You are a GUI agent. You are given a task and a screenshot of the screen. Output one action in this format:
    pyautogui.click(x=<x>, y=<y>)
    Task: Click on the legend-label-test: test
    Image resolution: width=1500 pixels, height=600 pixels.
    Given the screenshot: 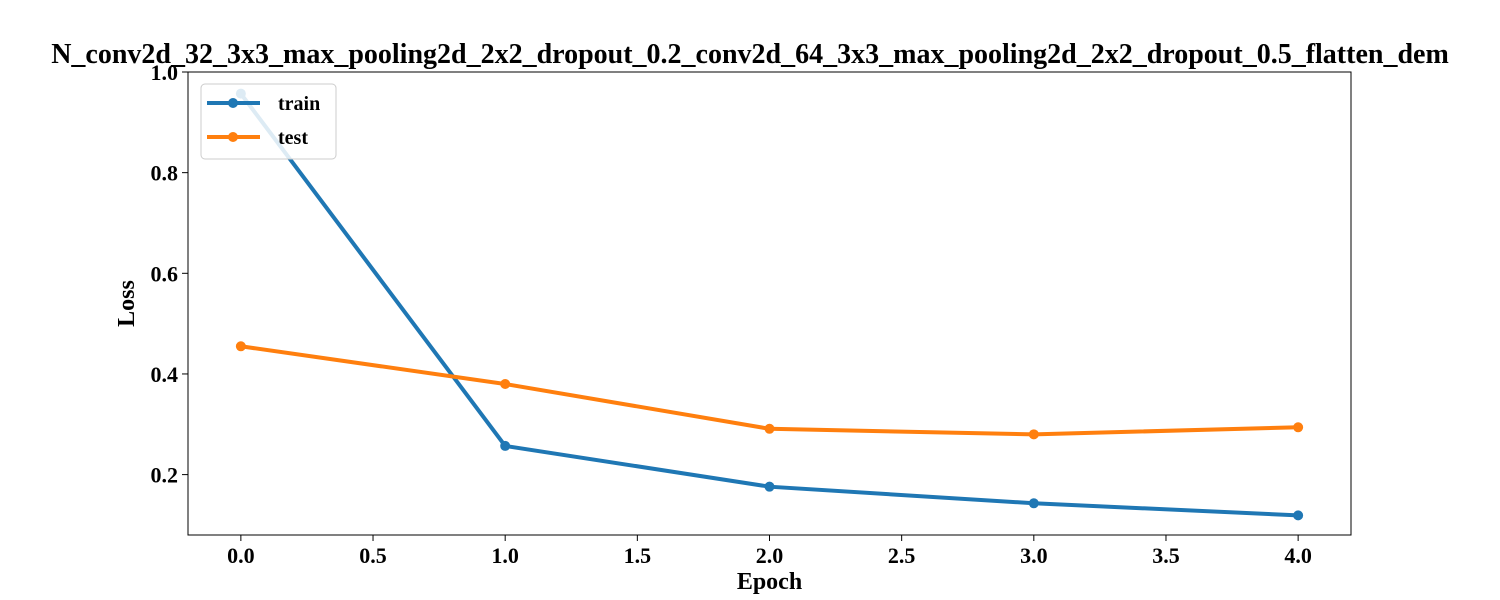 What is the action you would take?
    pyautogui.click(x=293, y=138)
    